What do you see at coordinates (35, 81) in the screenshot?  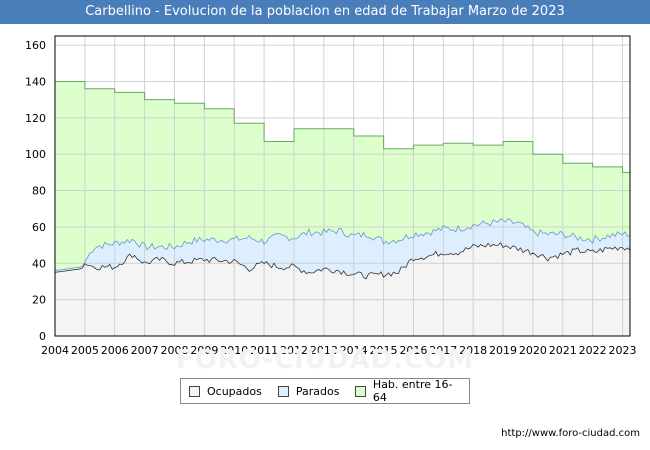 I see `y-tick-label: 140` at bounding box center [35, 81].